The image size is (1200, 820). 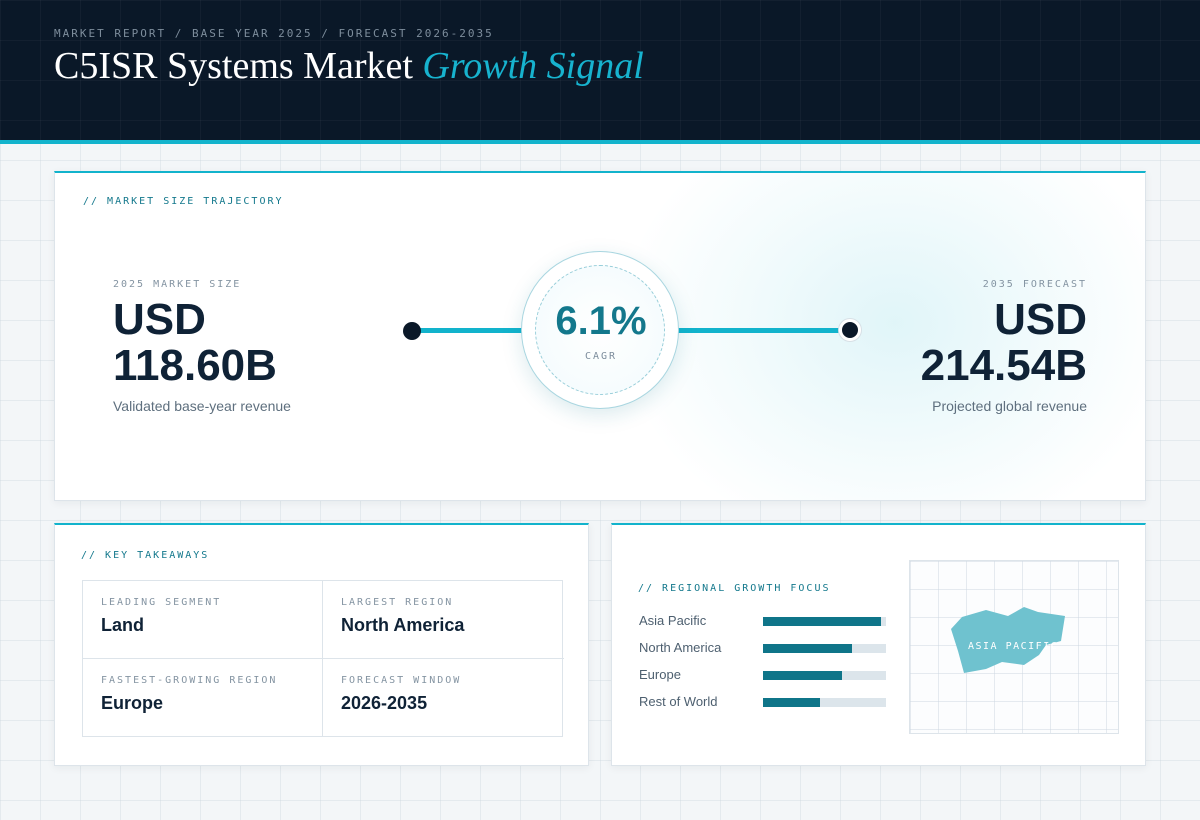 I want to click on page-title-main: C5ISR Systems Market, so click(x=233, y=66).